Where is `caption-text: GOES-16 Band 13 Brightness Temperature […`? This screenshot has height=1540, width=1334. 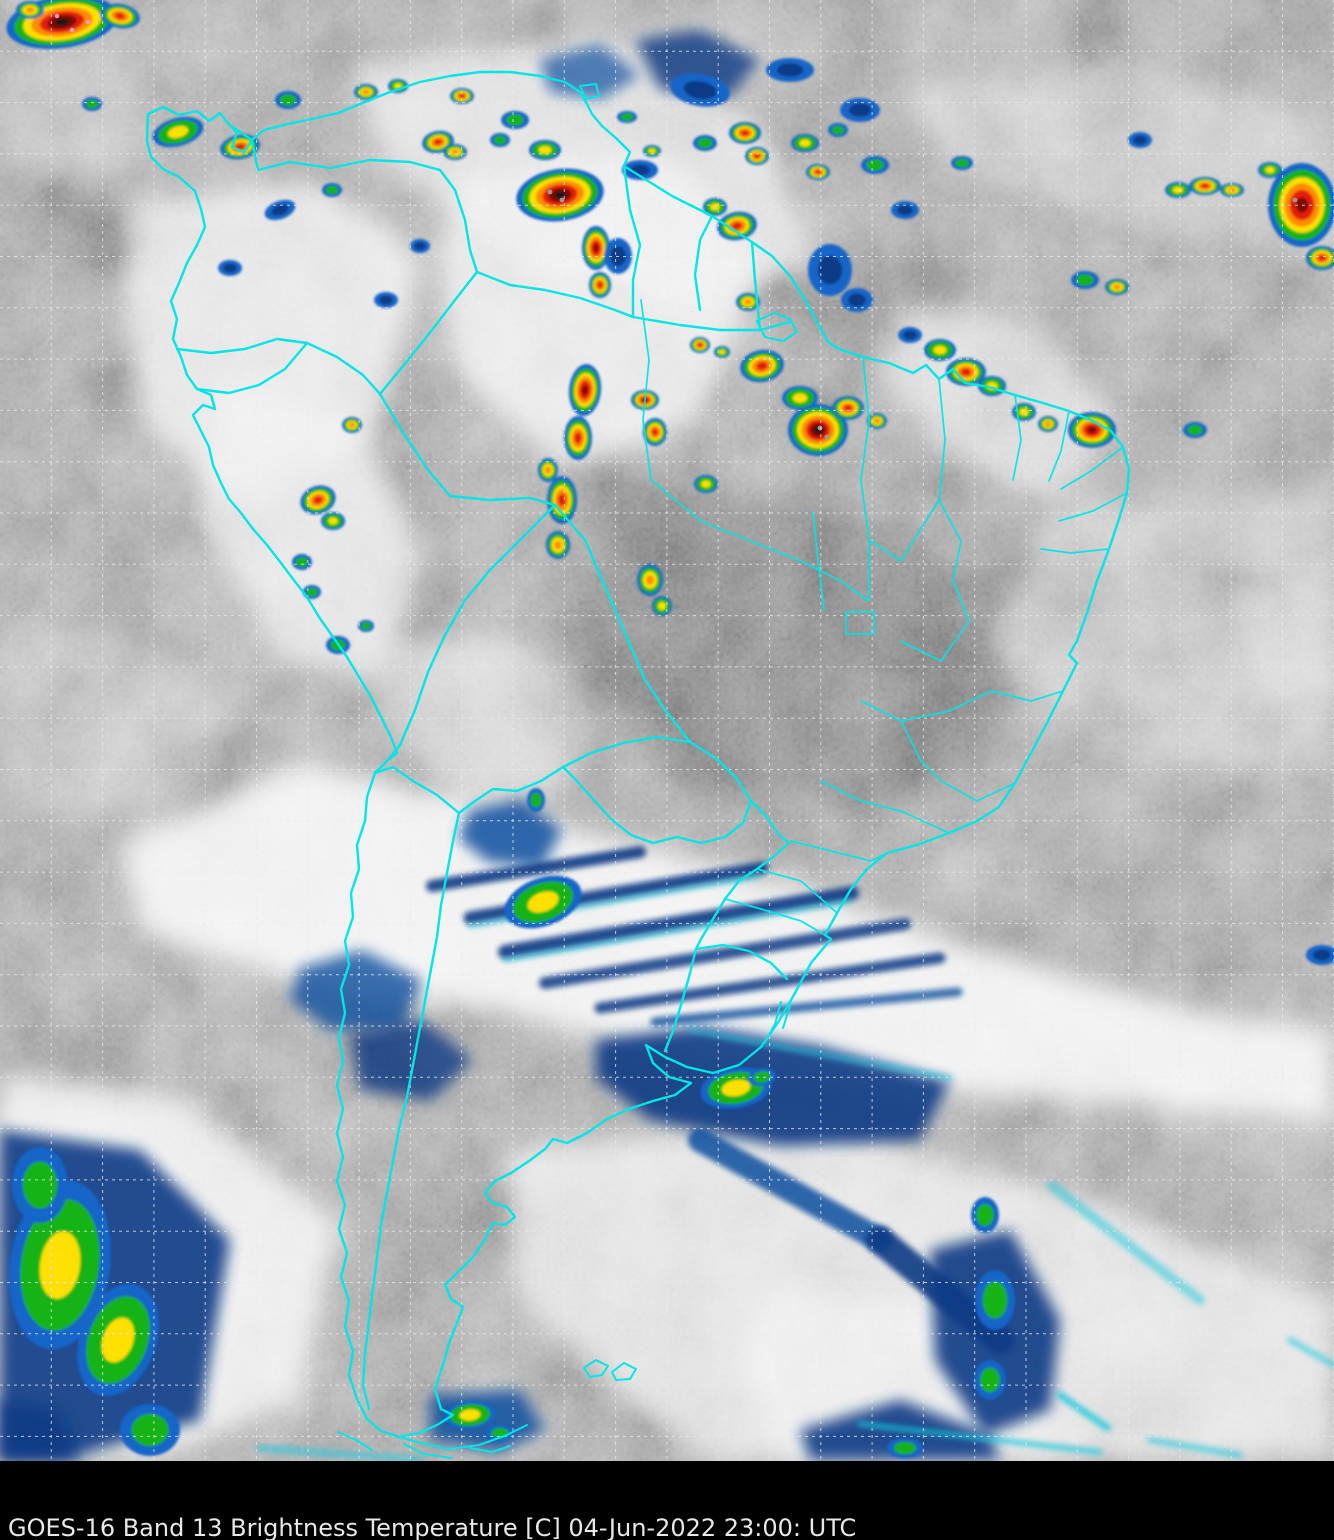 caption-text: GOES-16 Band 13 Brightness Temperature [… is located at coordinates (432, 1527).